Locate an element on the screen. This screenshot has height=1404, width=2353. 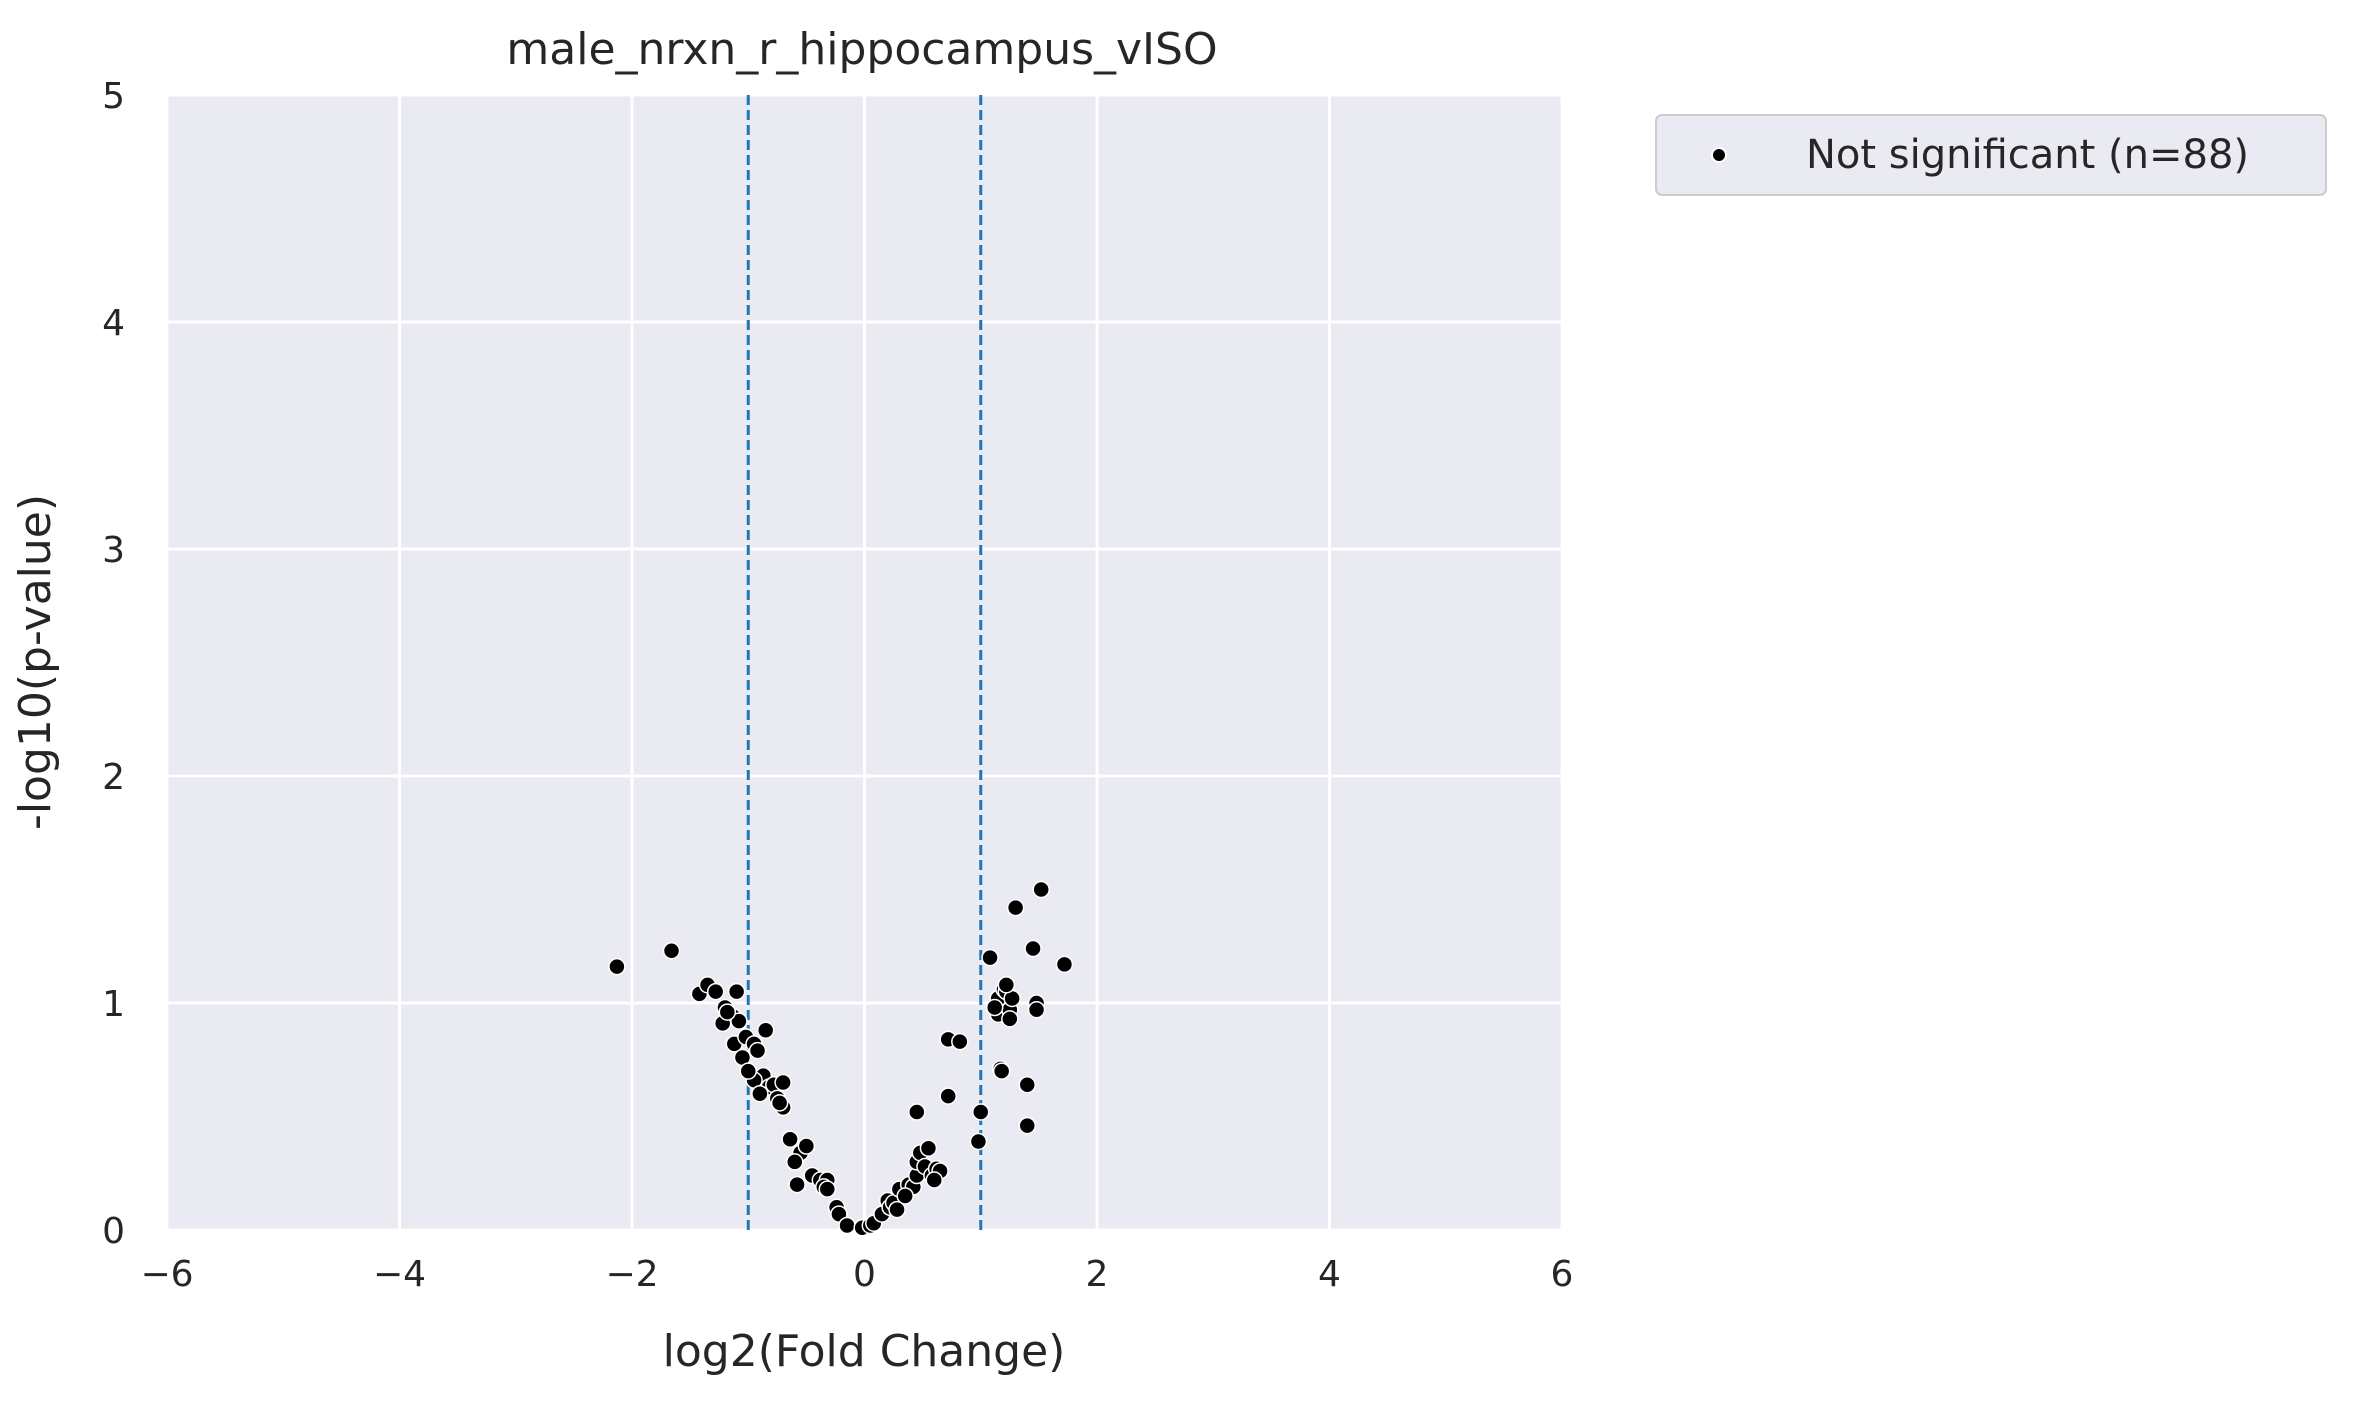
y-tick-labels: 0 1 2 3 4 5 is located at coordinates (113, 664).